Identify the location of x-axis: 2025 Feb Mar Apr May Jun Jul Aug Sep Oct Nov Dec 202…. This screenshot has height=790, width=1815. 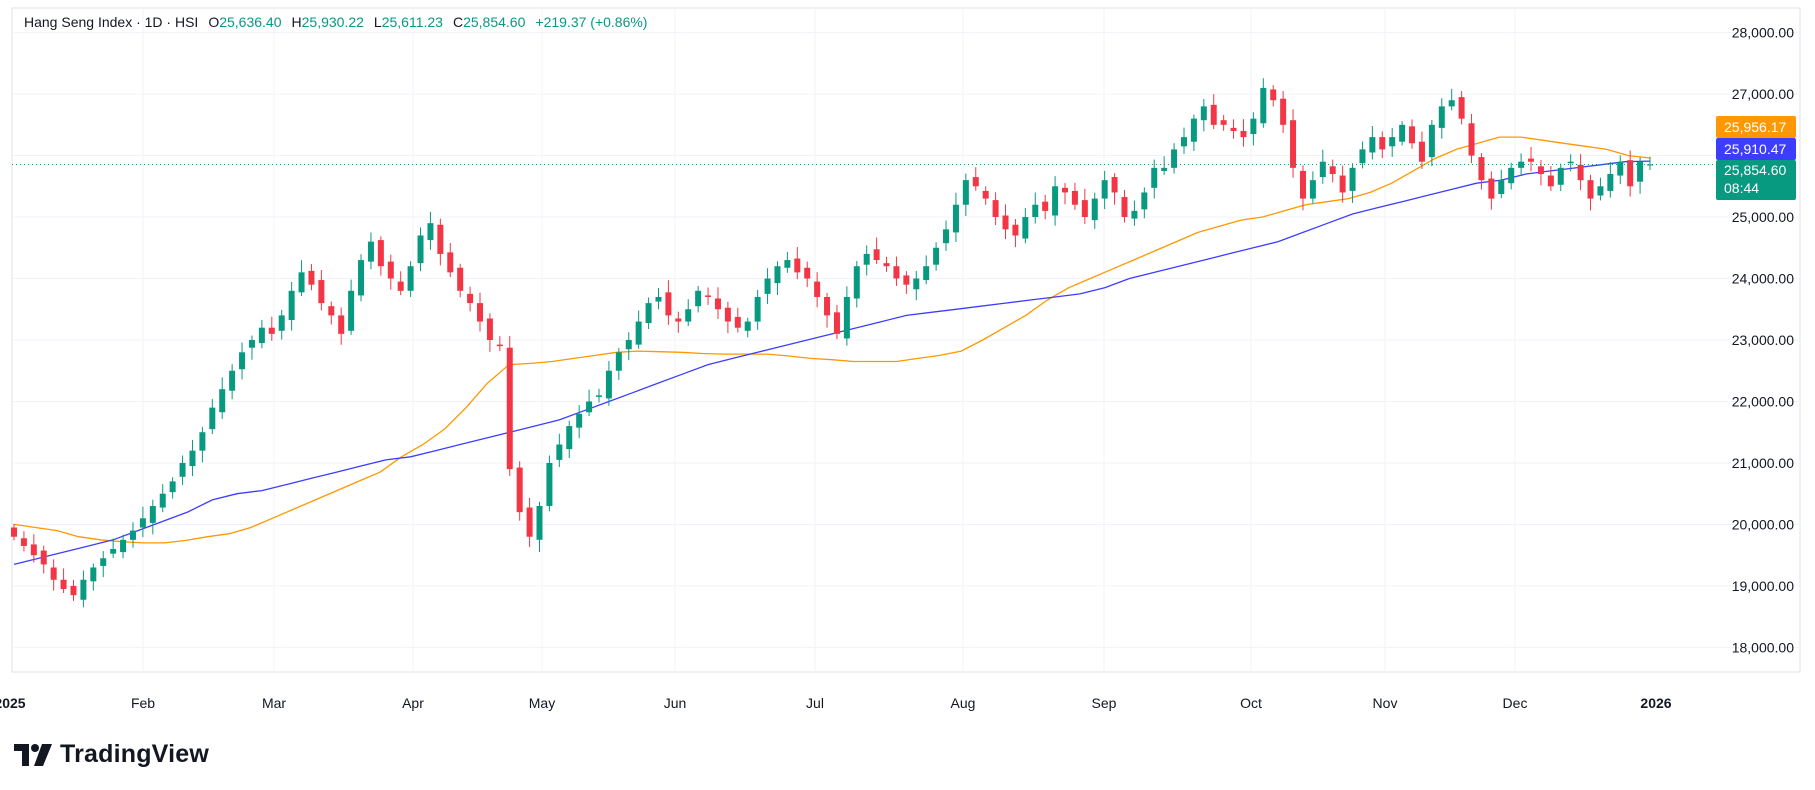
(836, 703).